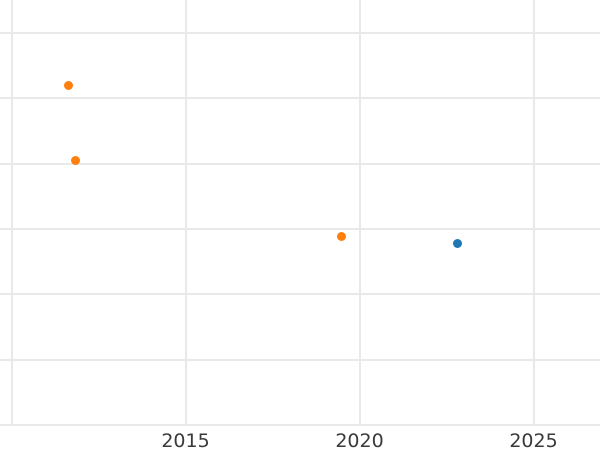 Image resolution: width=600 pixels, height=450 pixels. I want to click on x-tick-label: 2020, so click(359, 440).